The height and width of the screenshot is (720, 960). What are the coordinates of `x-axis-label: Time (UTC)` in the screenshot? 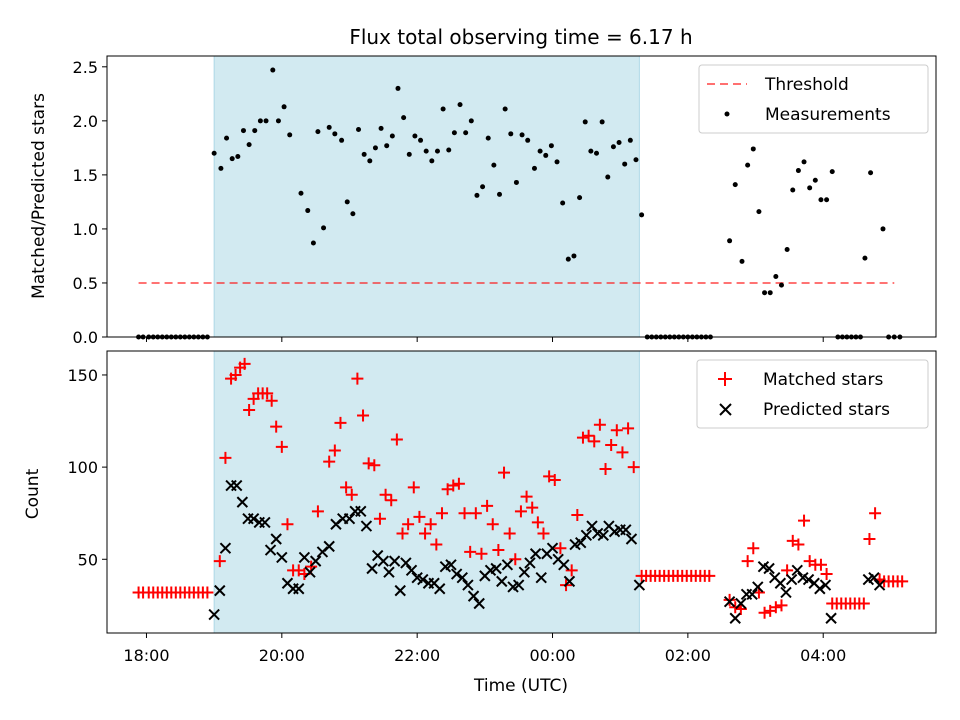 It's located at (520, 686).